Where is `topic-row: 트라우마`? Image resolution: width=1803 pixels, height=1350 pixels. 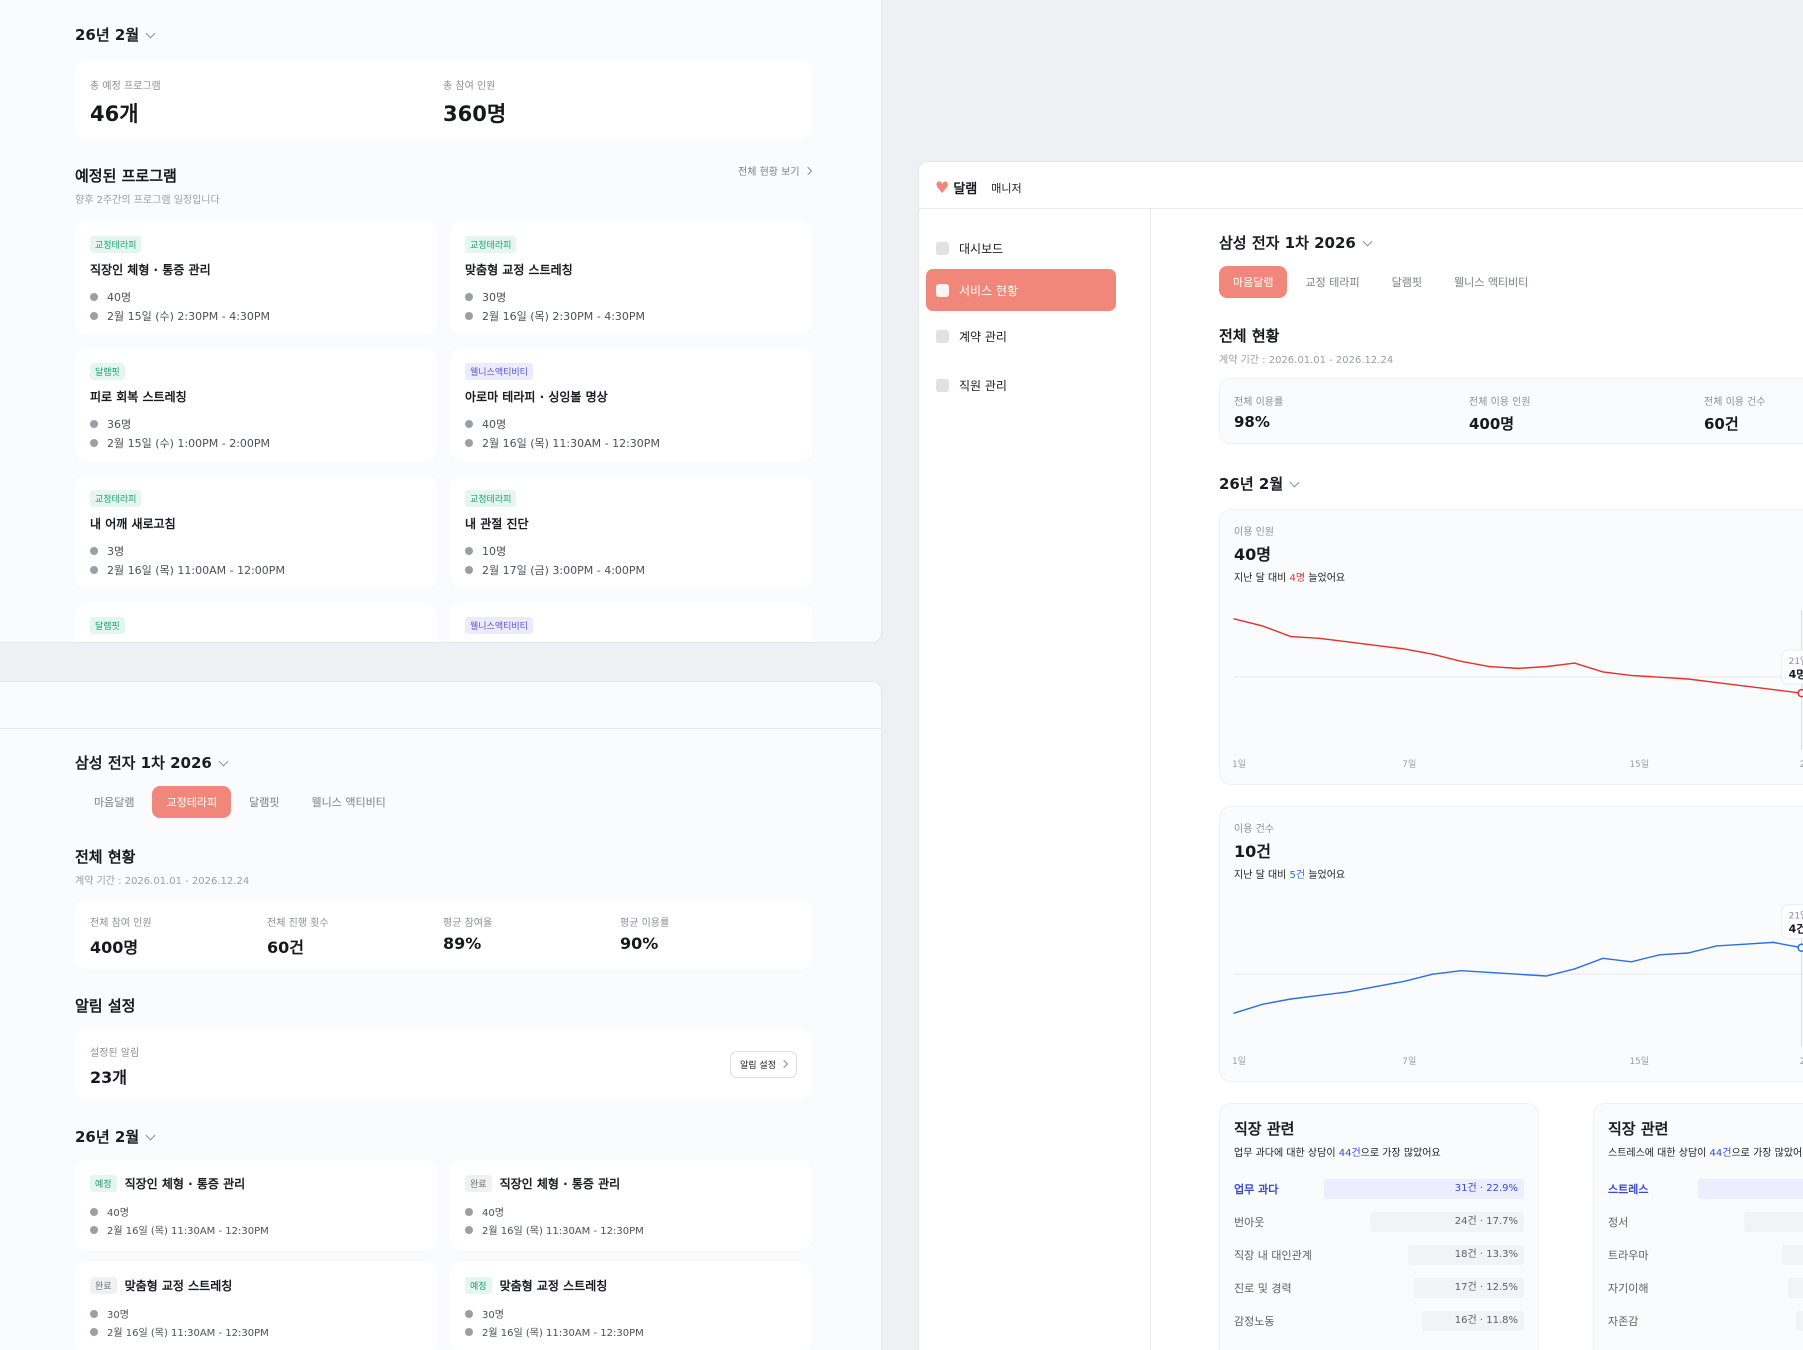
topic-row: 트라우마 is located at coordinates (1705, 1255).